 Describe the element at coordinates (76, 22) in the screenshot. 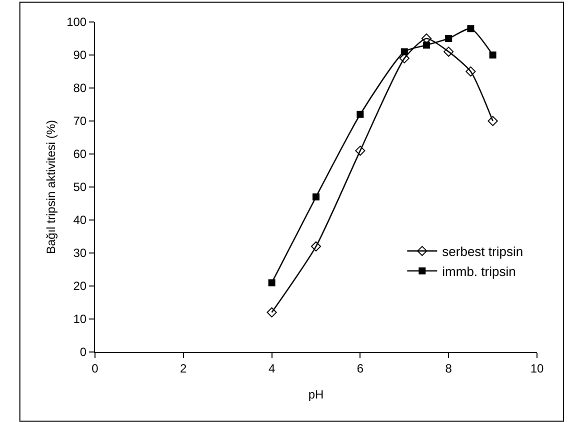

I see `y-tick-label: 100` at that location.